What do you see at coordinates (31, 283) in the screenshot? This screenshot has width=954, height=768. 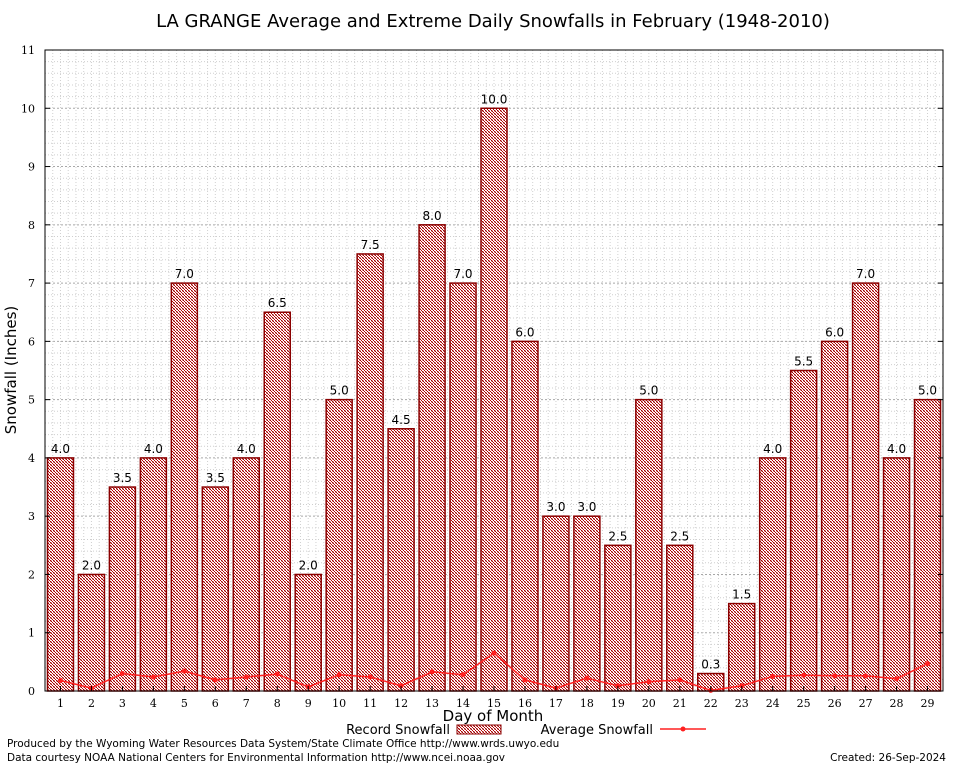 I see `y-tick-label: 7` at bounding box center [31, 283].